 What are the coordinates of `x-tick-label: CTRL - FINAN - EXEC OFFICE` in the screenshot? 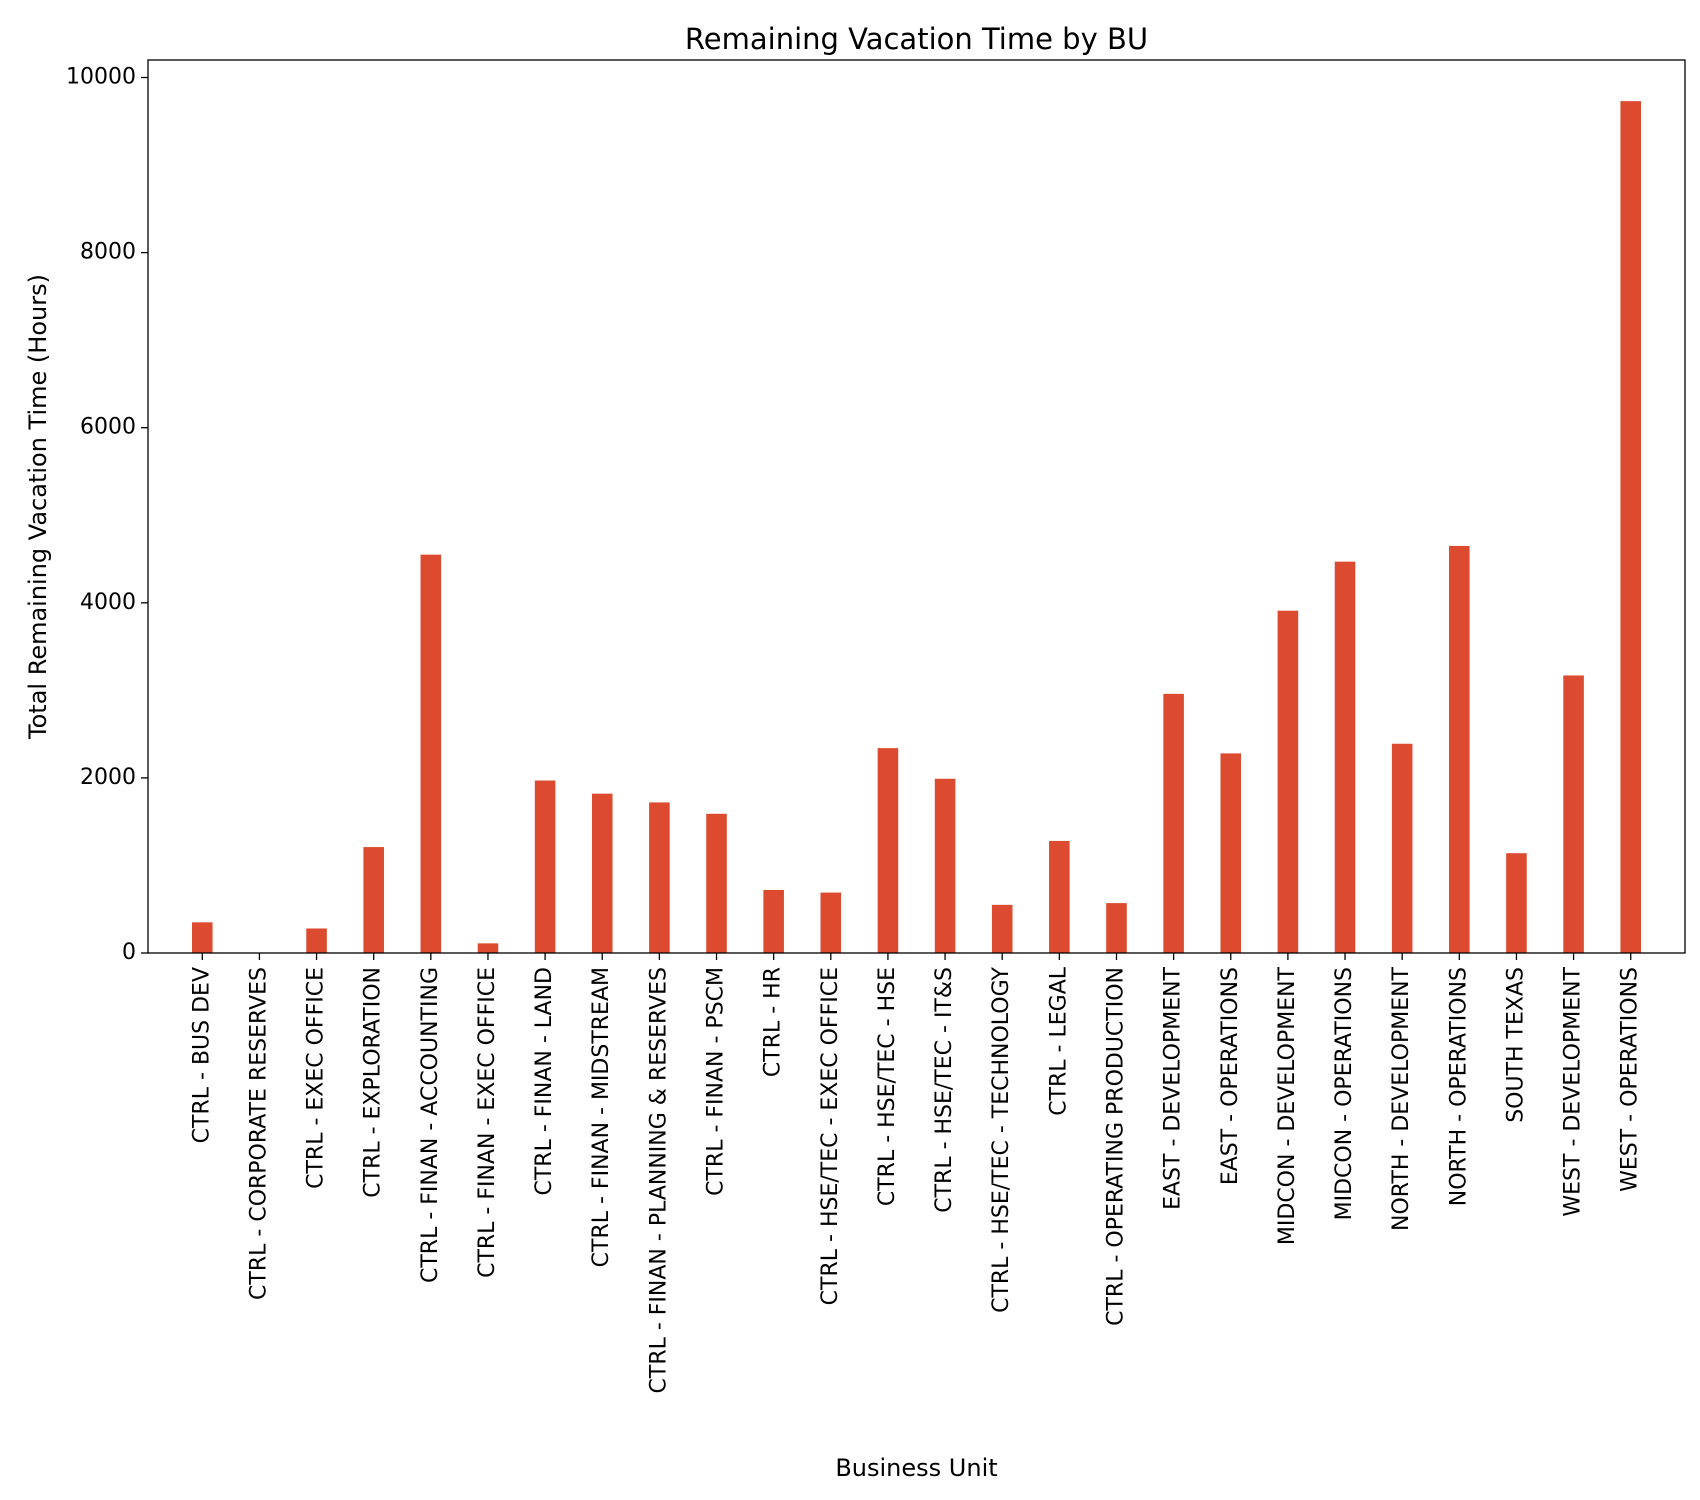 It's located at (487, 1122).